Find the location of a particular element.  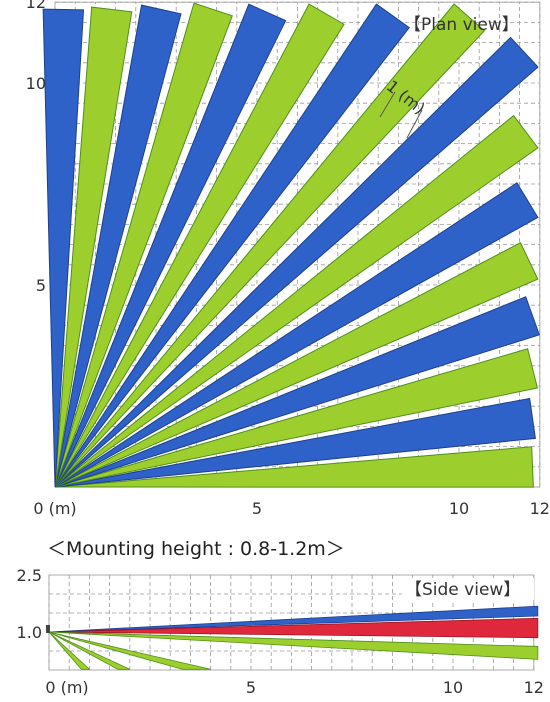

side-x-tick-label: 12 is located at coordinates (534, 687).